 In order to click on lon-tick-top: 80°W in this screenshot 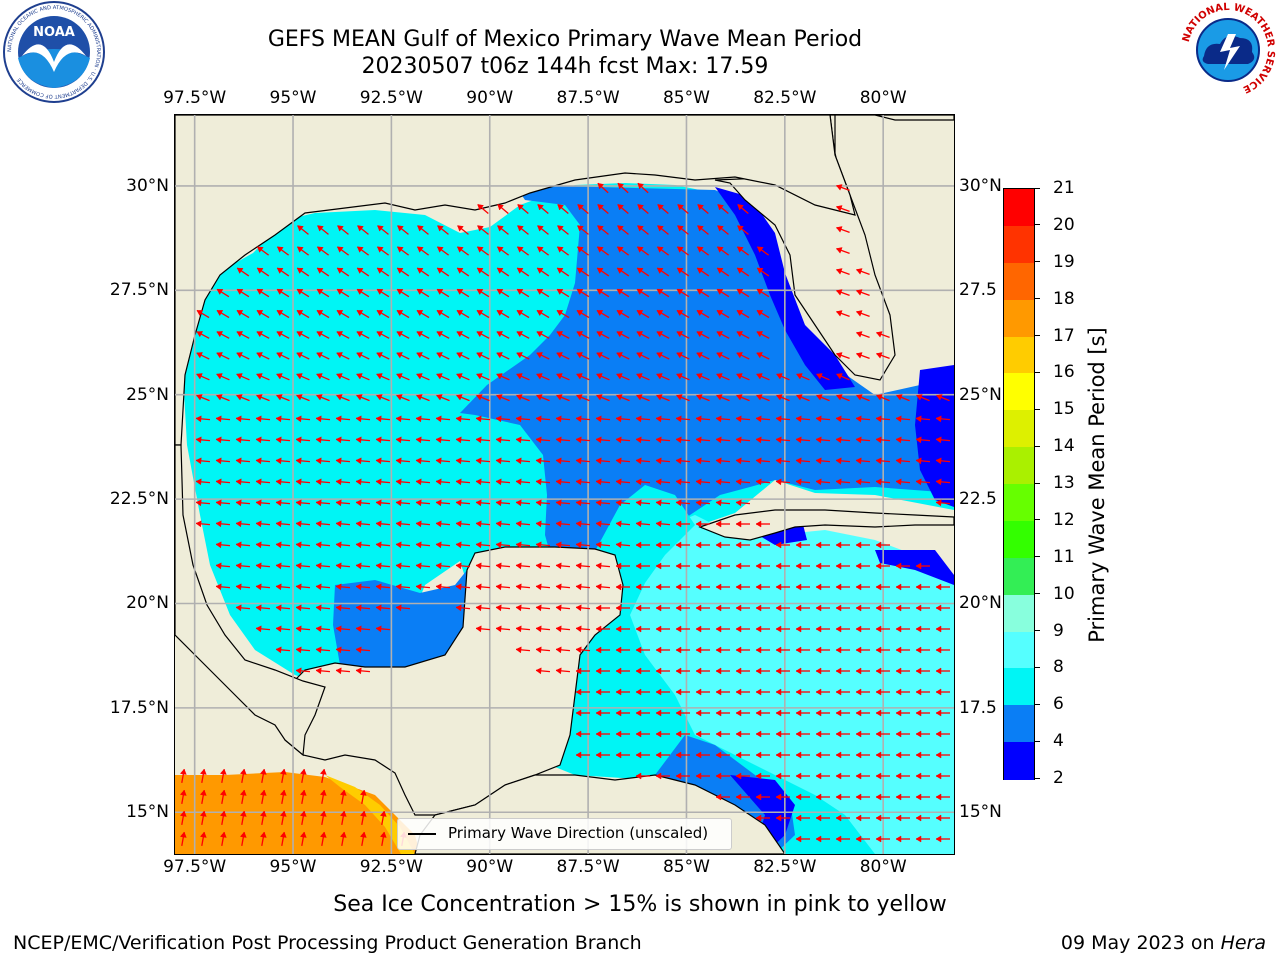, I will do `click(883, 98)`.